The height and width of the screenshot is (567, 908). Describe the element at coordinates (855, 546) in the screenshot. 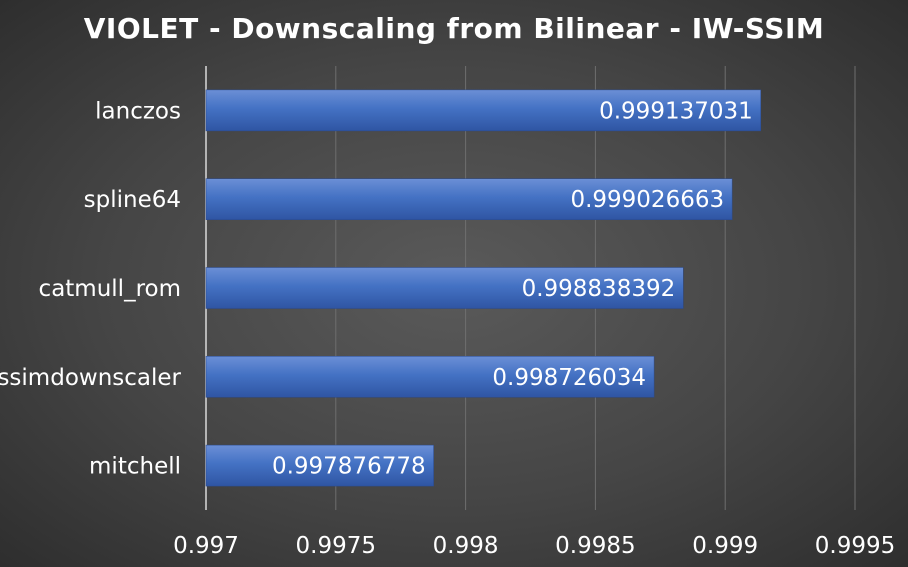

I see `x-tick-label: 0.9995` at that location.